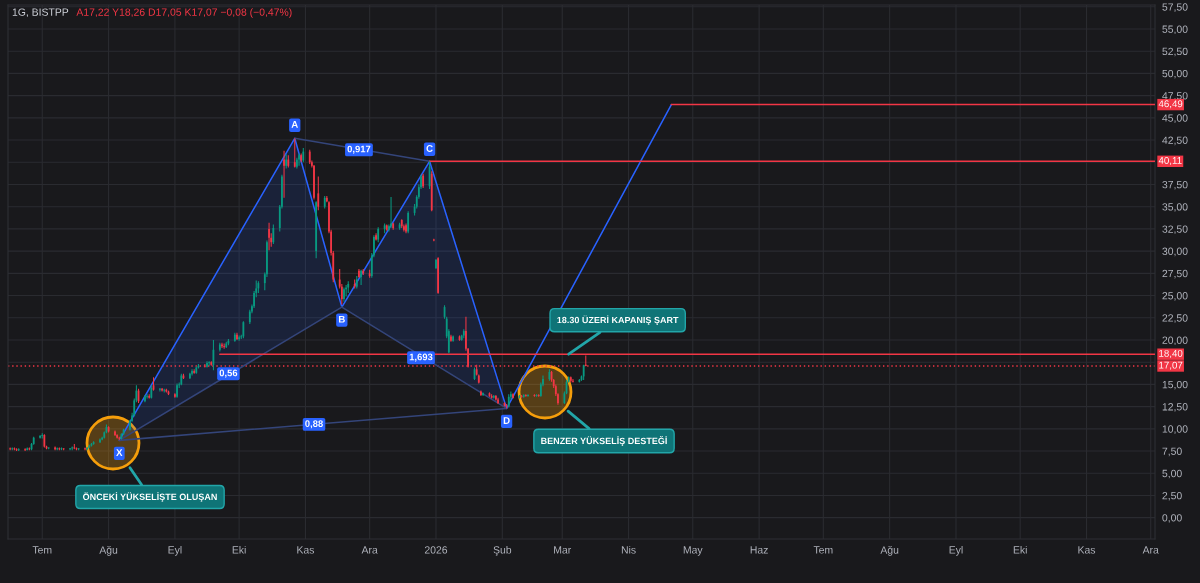 The image size is (1200, 583). What do you see at coordinates (1171, 353) in the screenshot?
I see `data-label: 18,40` at bounding box center [1171, 353].